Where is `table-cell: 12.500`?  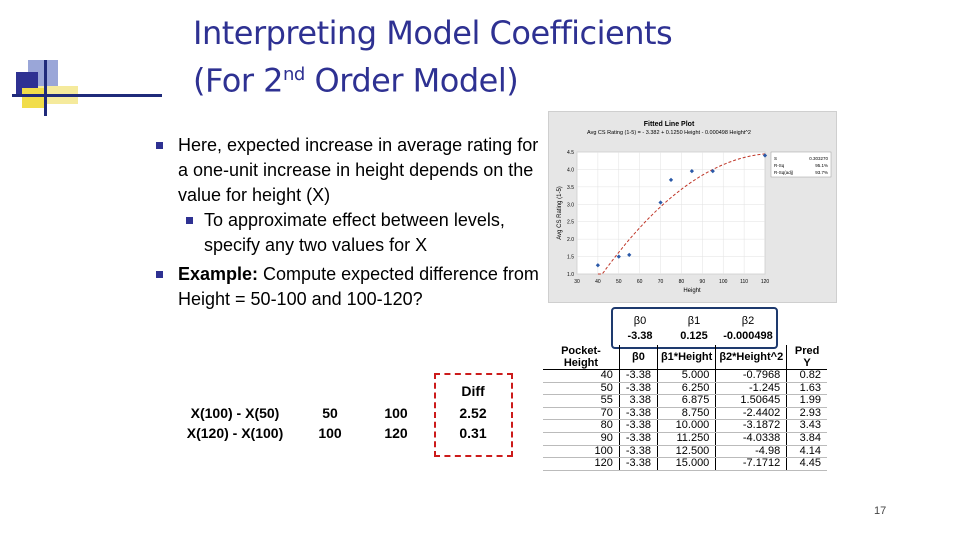
table-cell: 12.500 is located at coordinates (686, 452).